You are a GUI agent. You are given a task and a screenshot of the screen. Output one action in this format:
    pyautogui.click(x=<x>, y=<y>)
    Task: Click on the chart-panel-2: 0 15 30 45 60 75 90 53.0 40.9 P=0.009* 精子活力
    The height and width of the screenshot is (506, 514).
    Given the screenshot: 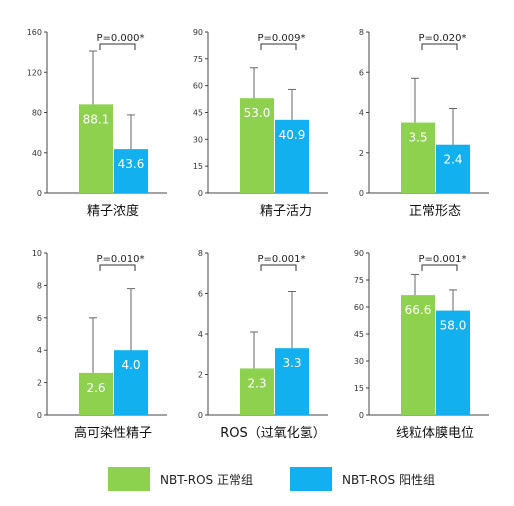 What is the action you would take?
    pyautogui.click(x=260, y=123)
    